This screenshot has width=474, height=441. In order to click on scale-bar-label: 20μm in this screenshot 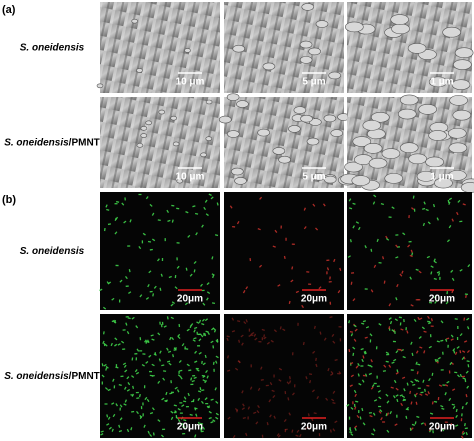, I will do `click(190, 427)`.